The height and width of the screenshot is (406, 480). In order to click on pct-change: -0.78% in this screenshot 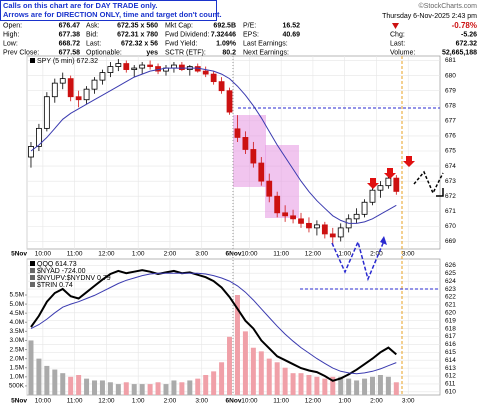, I will do `click(464, 25)`.